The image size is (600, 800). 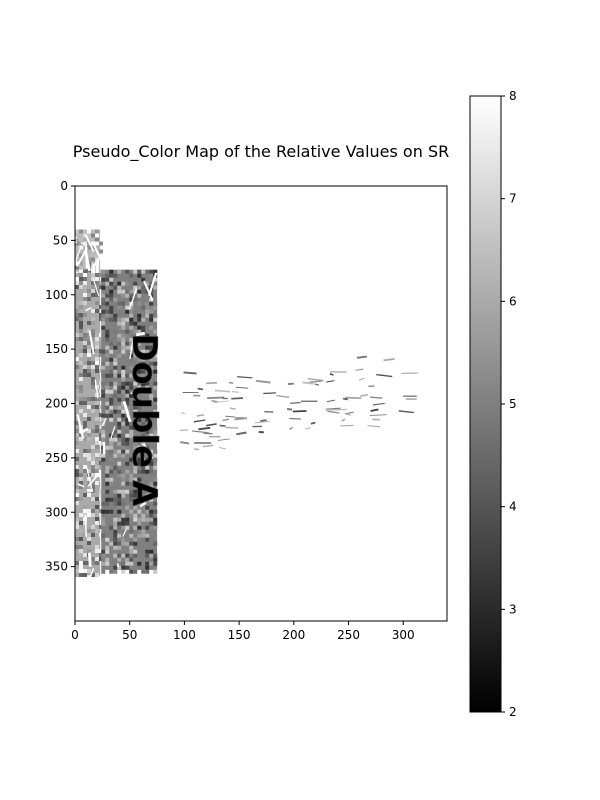 I want to click on x-tick-label: 150, so click(x=239, y=635).